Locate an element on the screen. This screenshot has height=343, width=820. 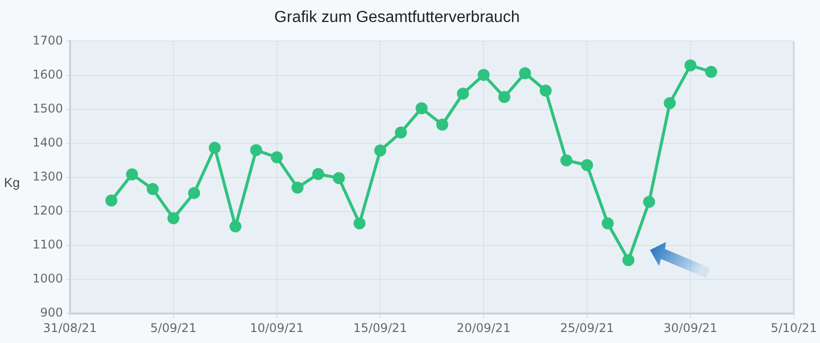
x-tick-label: 5/10/21 is located at coordinates (794, 327).